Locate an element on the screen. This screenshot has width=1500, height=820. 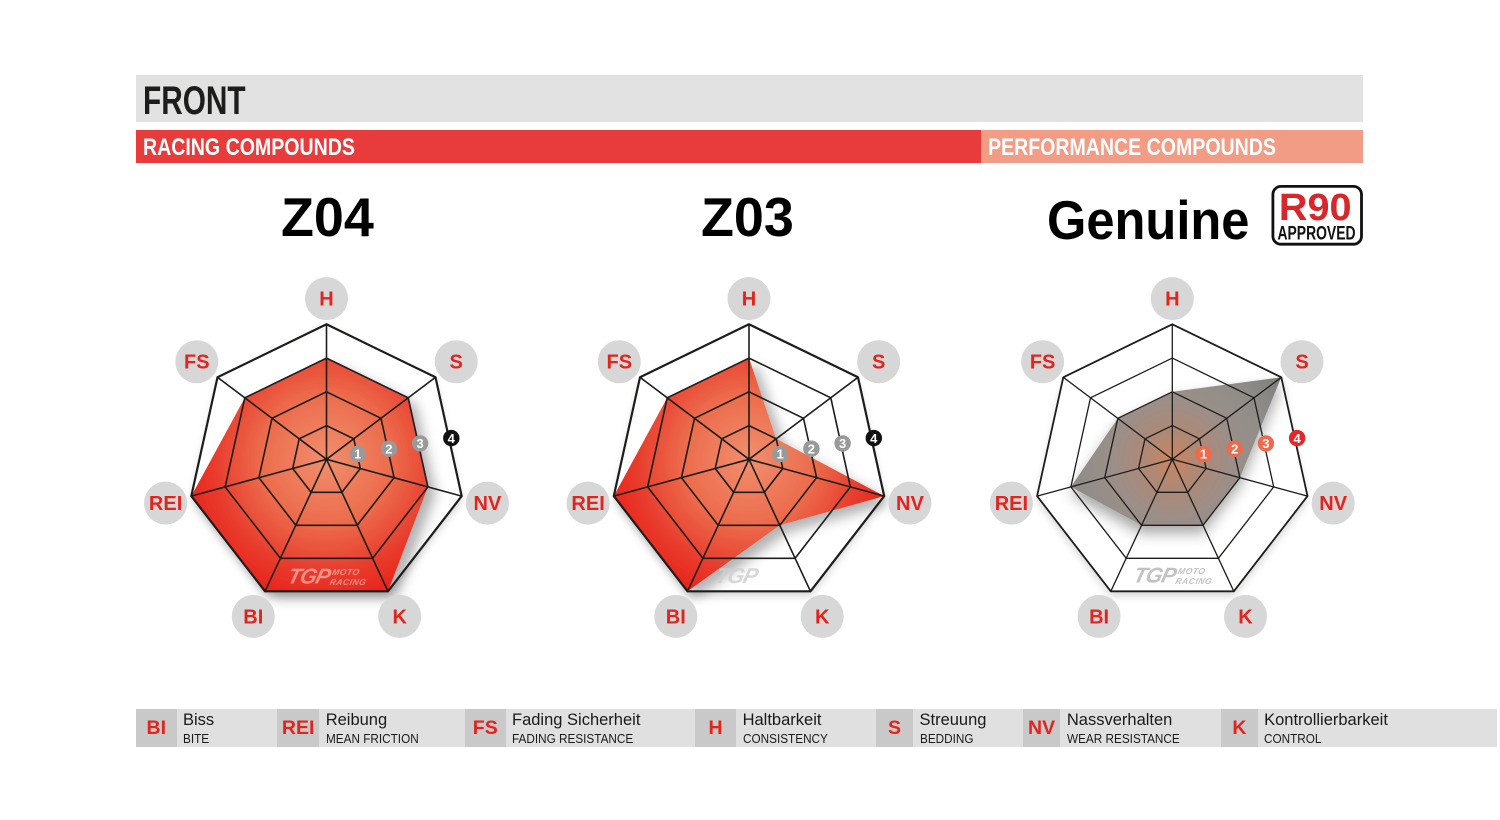
svg-text: R90 is located at coordinates (1315, 208).